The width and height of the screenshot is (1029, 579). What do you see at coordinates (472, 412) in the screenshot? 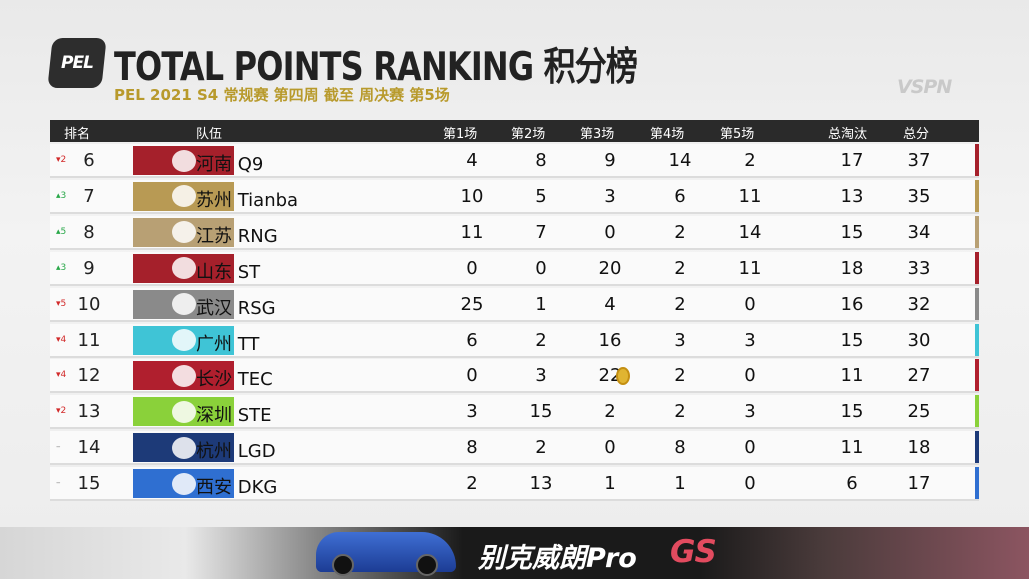
I see `score-m1: 3` at bounding box center [472, 412].